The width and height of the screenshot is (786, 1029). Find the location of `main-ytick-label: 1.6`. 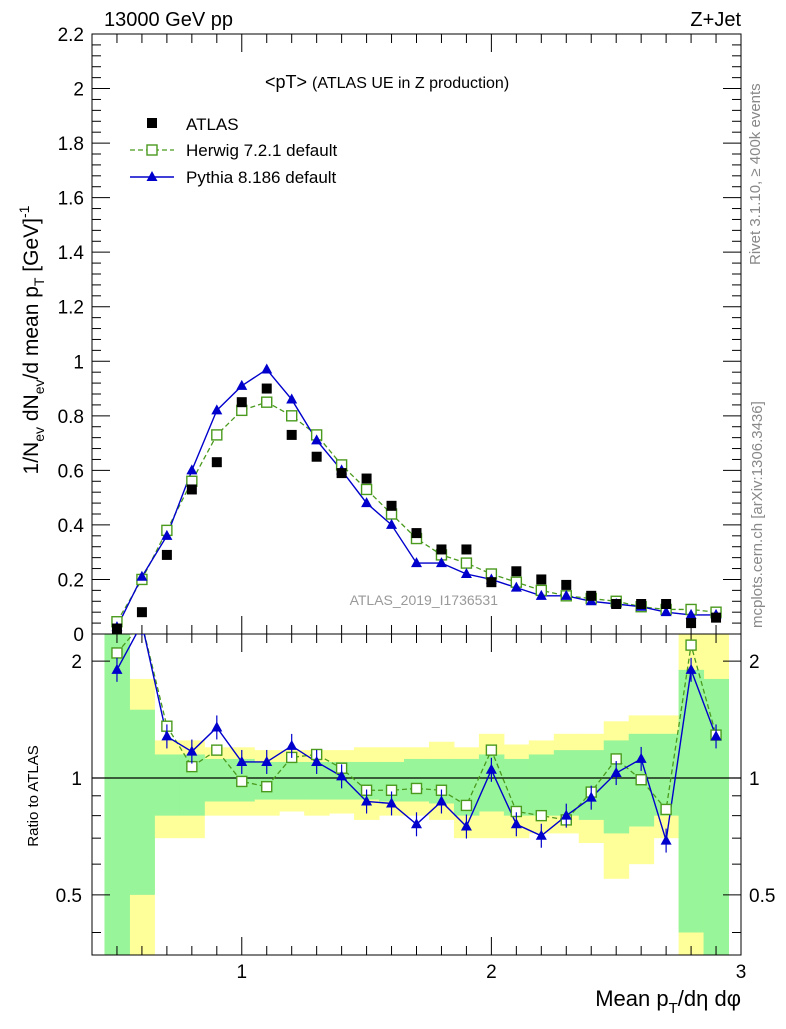

main-ytick-label: 1.6 is located at coordinates (71, 199).